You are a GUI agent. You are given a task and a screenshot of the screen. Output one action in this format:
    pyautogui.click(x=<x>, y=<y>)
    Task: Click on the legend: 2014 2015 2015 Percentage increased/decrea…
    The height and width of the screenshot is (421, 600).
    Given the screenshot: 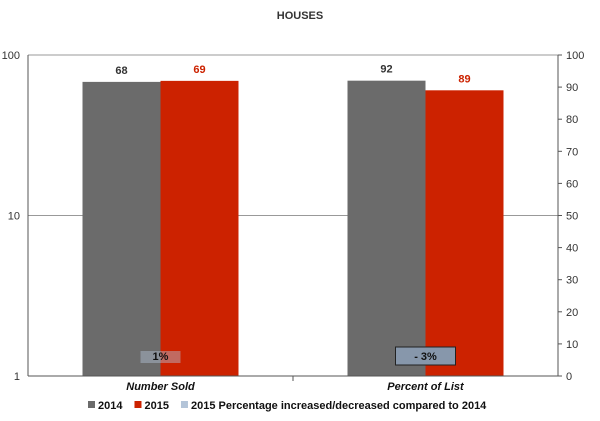 What is the action you would take?
    pyautogui.click(x=287, y=406)
    